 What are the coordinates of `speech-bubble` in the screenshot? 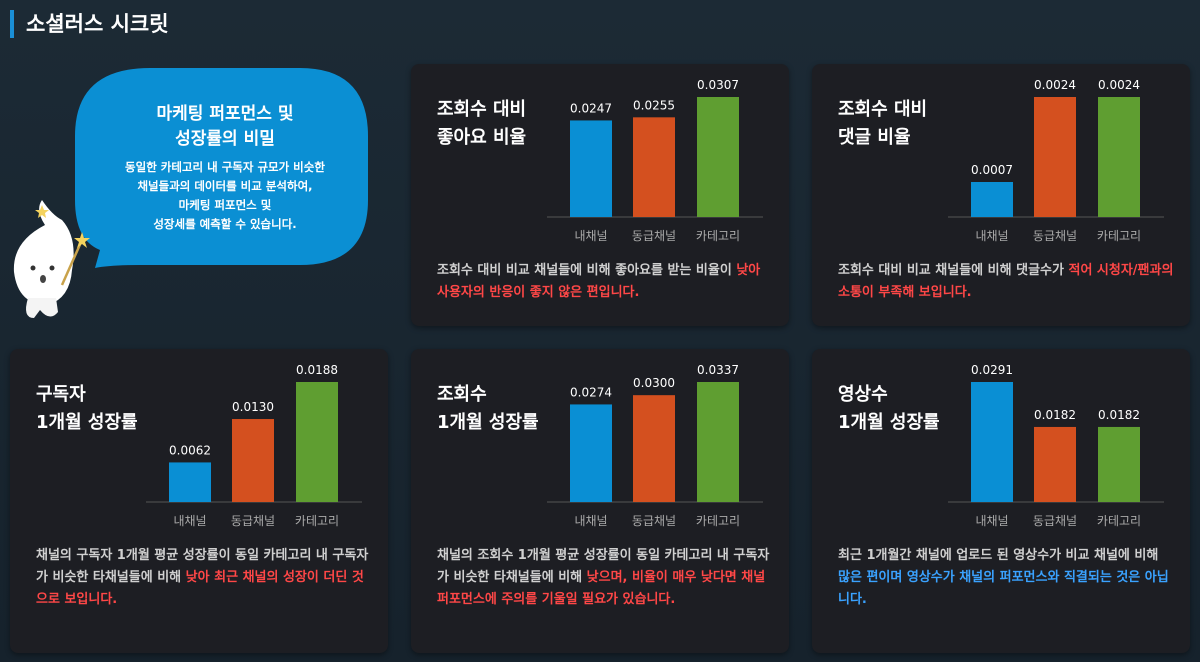 It's located at (221, 168).